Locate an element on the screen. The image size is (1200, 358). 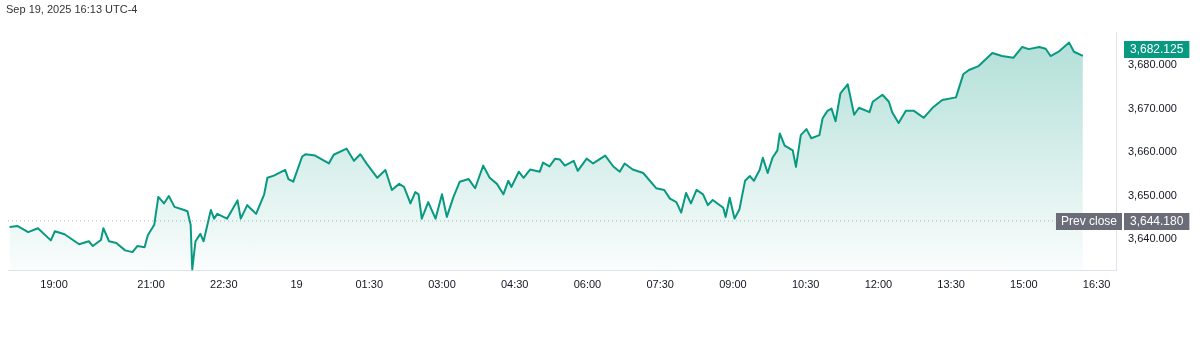
x-tick-label: 06:00 is located at coordinates (587, 284).